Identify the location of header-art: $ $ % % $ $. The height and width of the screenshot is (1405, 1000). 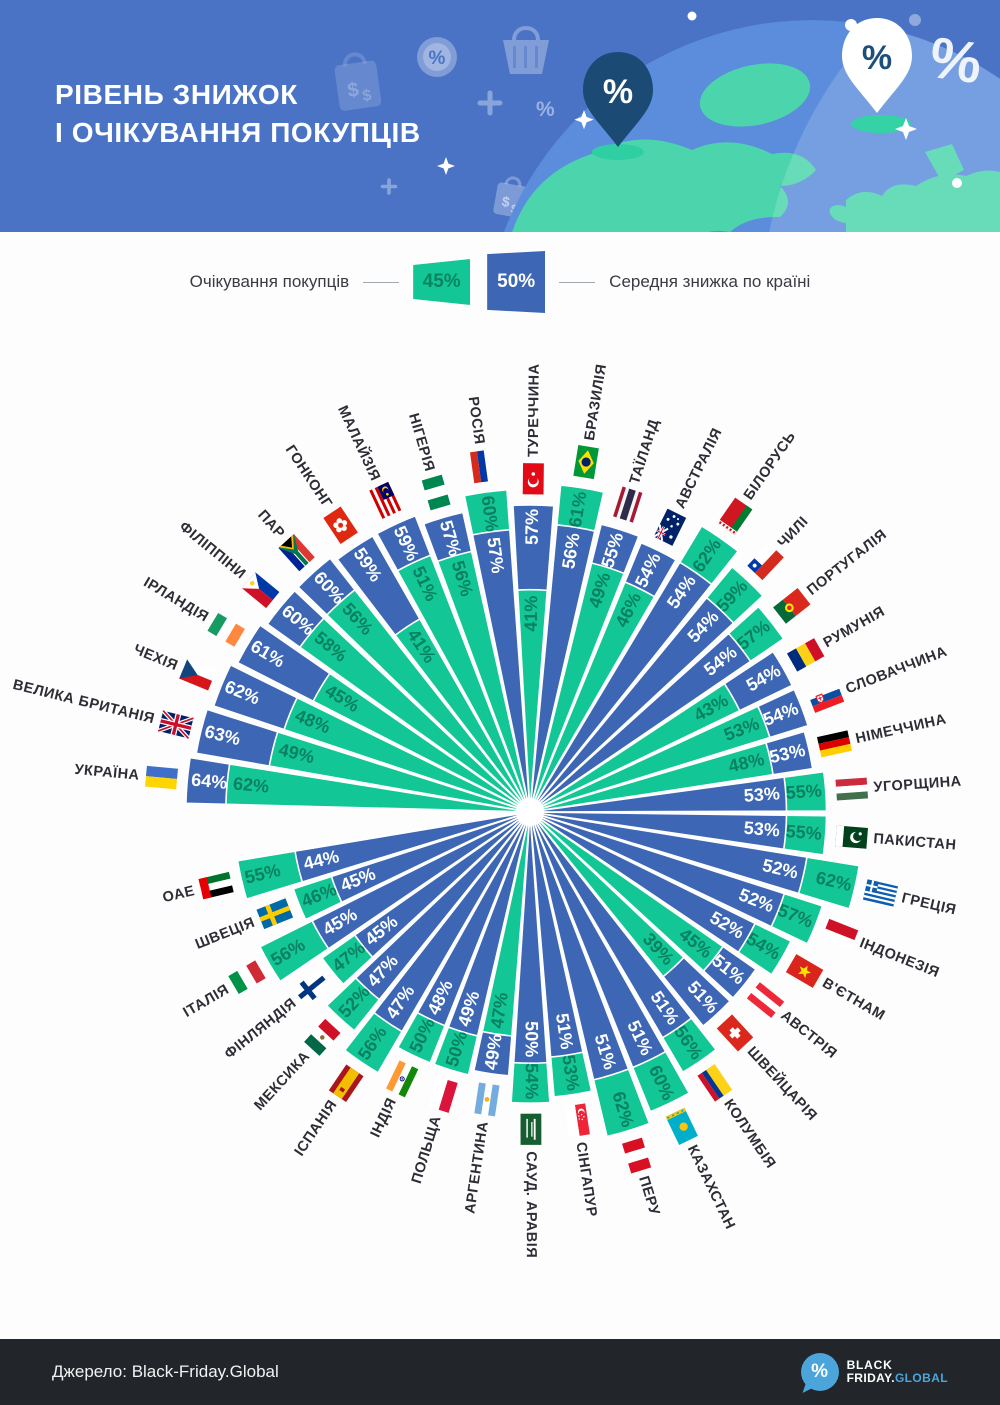
(667, 121).